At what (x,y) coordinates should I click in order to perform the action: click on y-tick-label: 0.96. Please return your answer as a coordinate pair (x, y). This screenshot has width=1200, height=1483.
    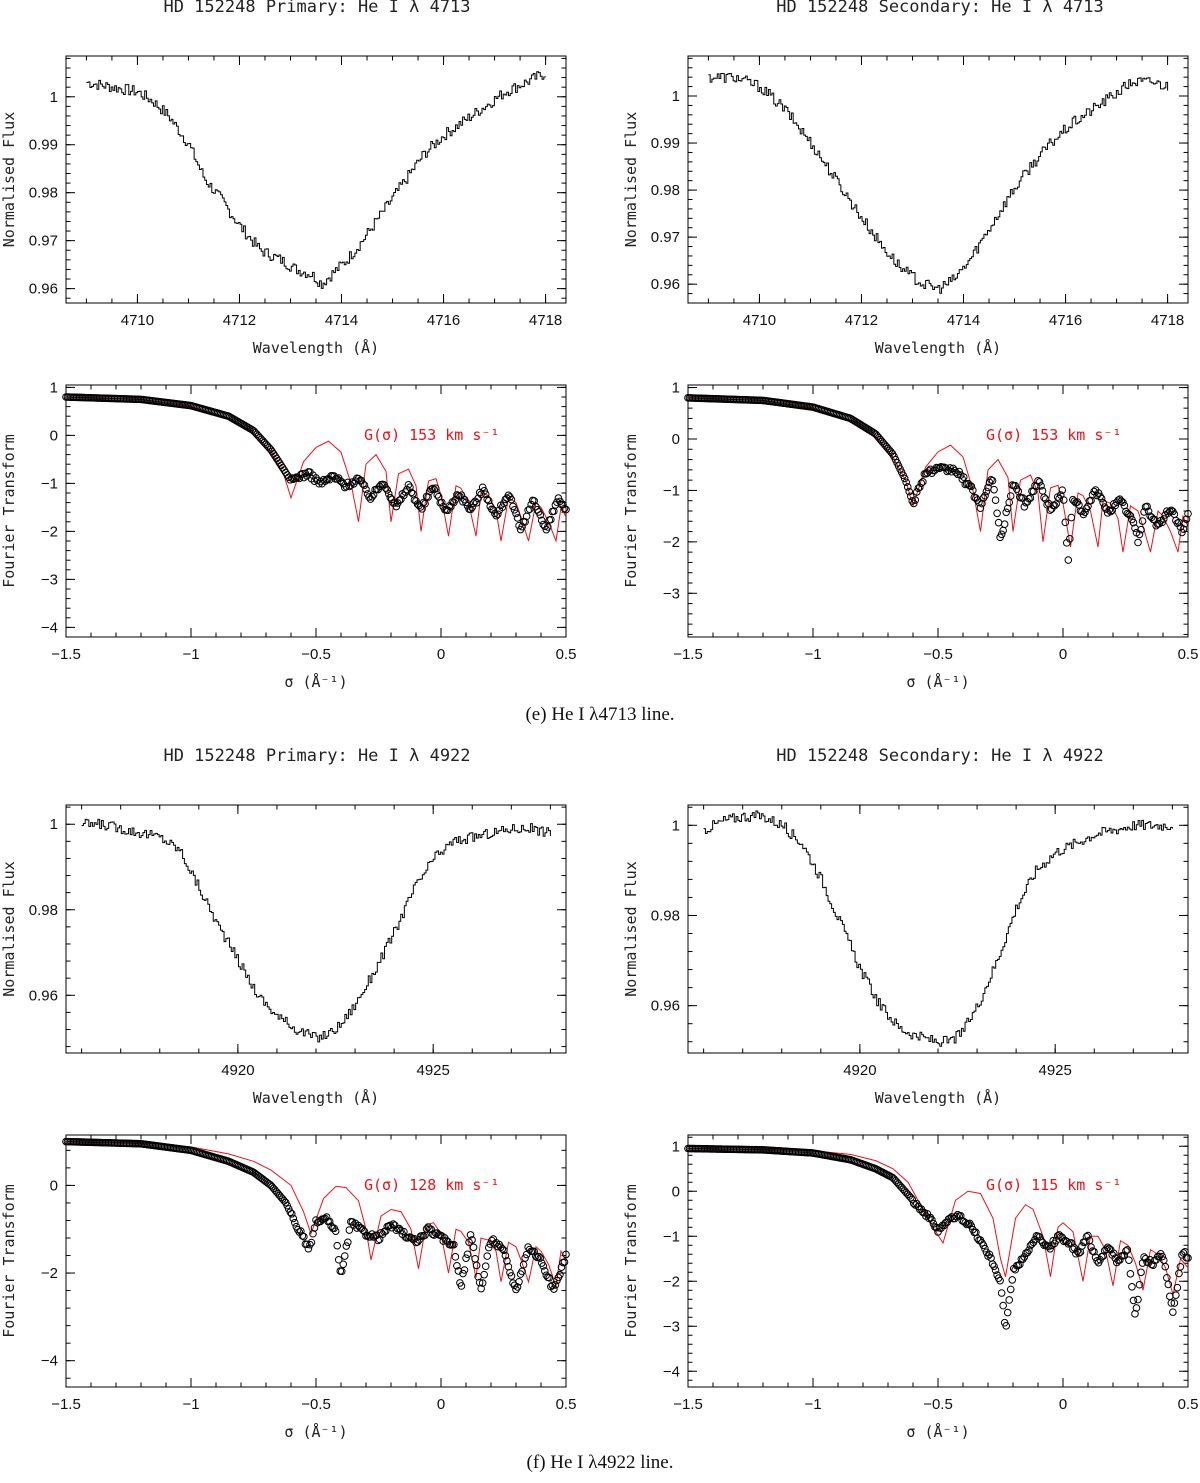
    Looking at the image, I should click on (43, 995).